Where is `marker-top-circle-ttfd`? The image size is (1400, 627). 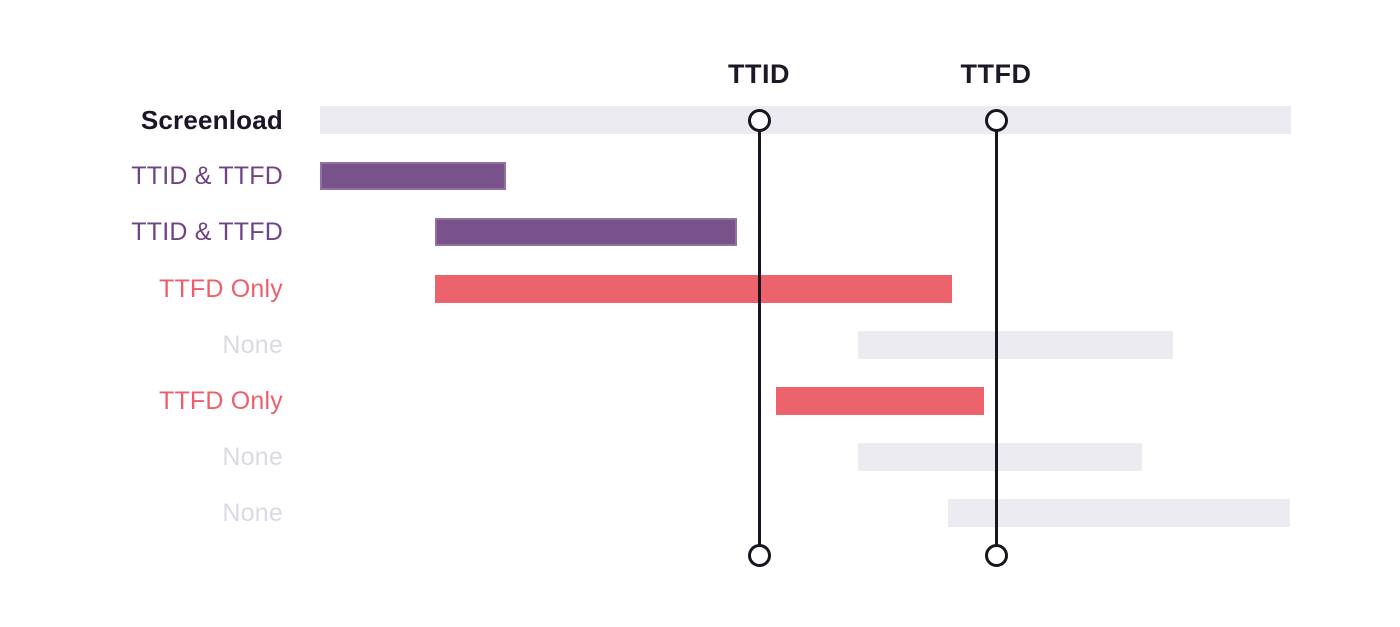
marker-top-circle-ttfd is located at coordinates (996, 120).